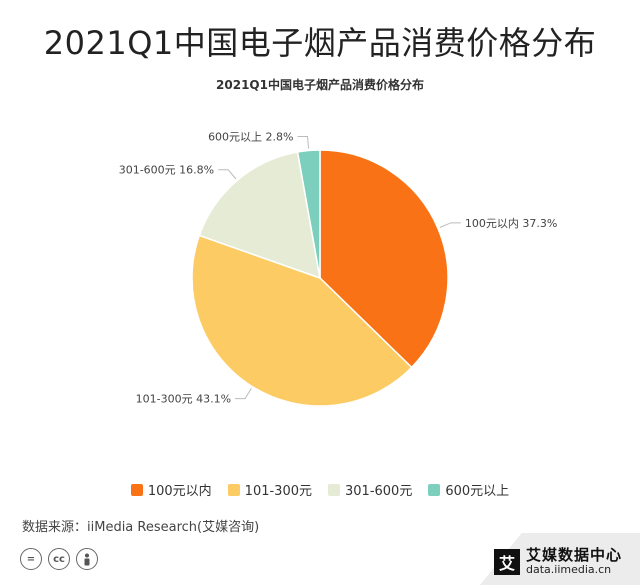 This screenshot has height=585, width=640. Describe the element at coordinates (141, 527) in the screenshot. I see `data-source: 数据来源：iiMedia Research(艾媒咨询)` at that location.